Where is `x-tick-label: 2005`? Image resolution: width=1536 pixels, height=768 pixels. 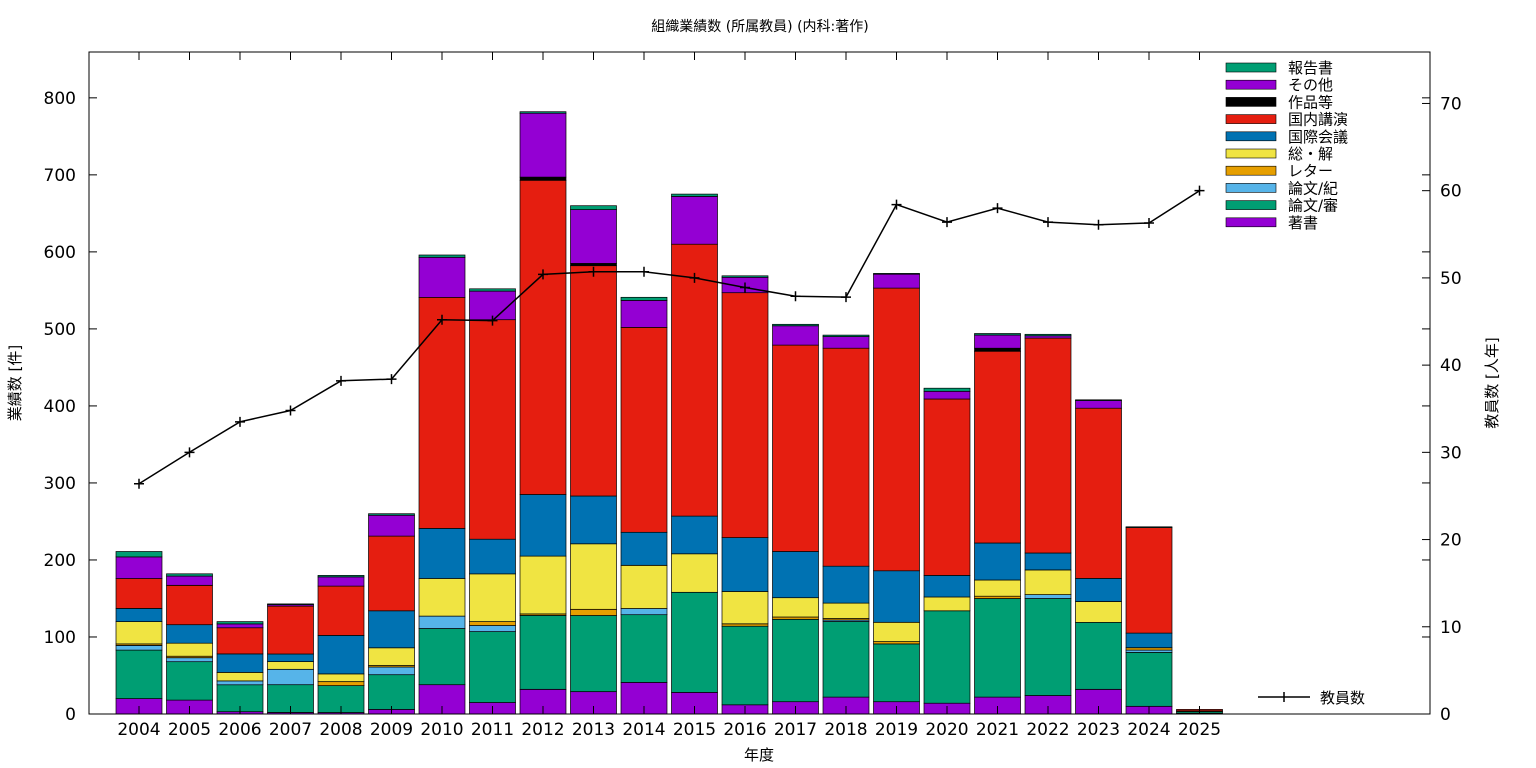
x-tick-label: 2005 is located at coordinates (189, 730).